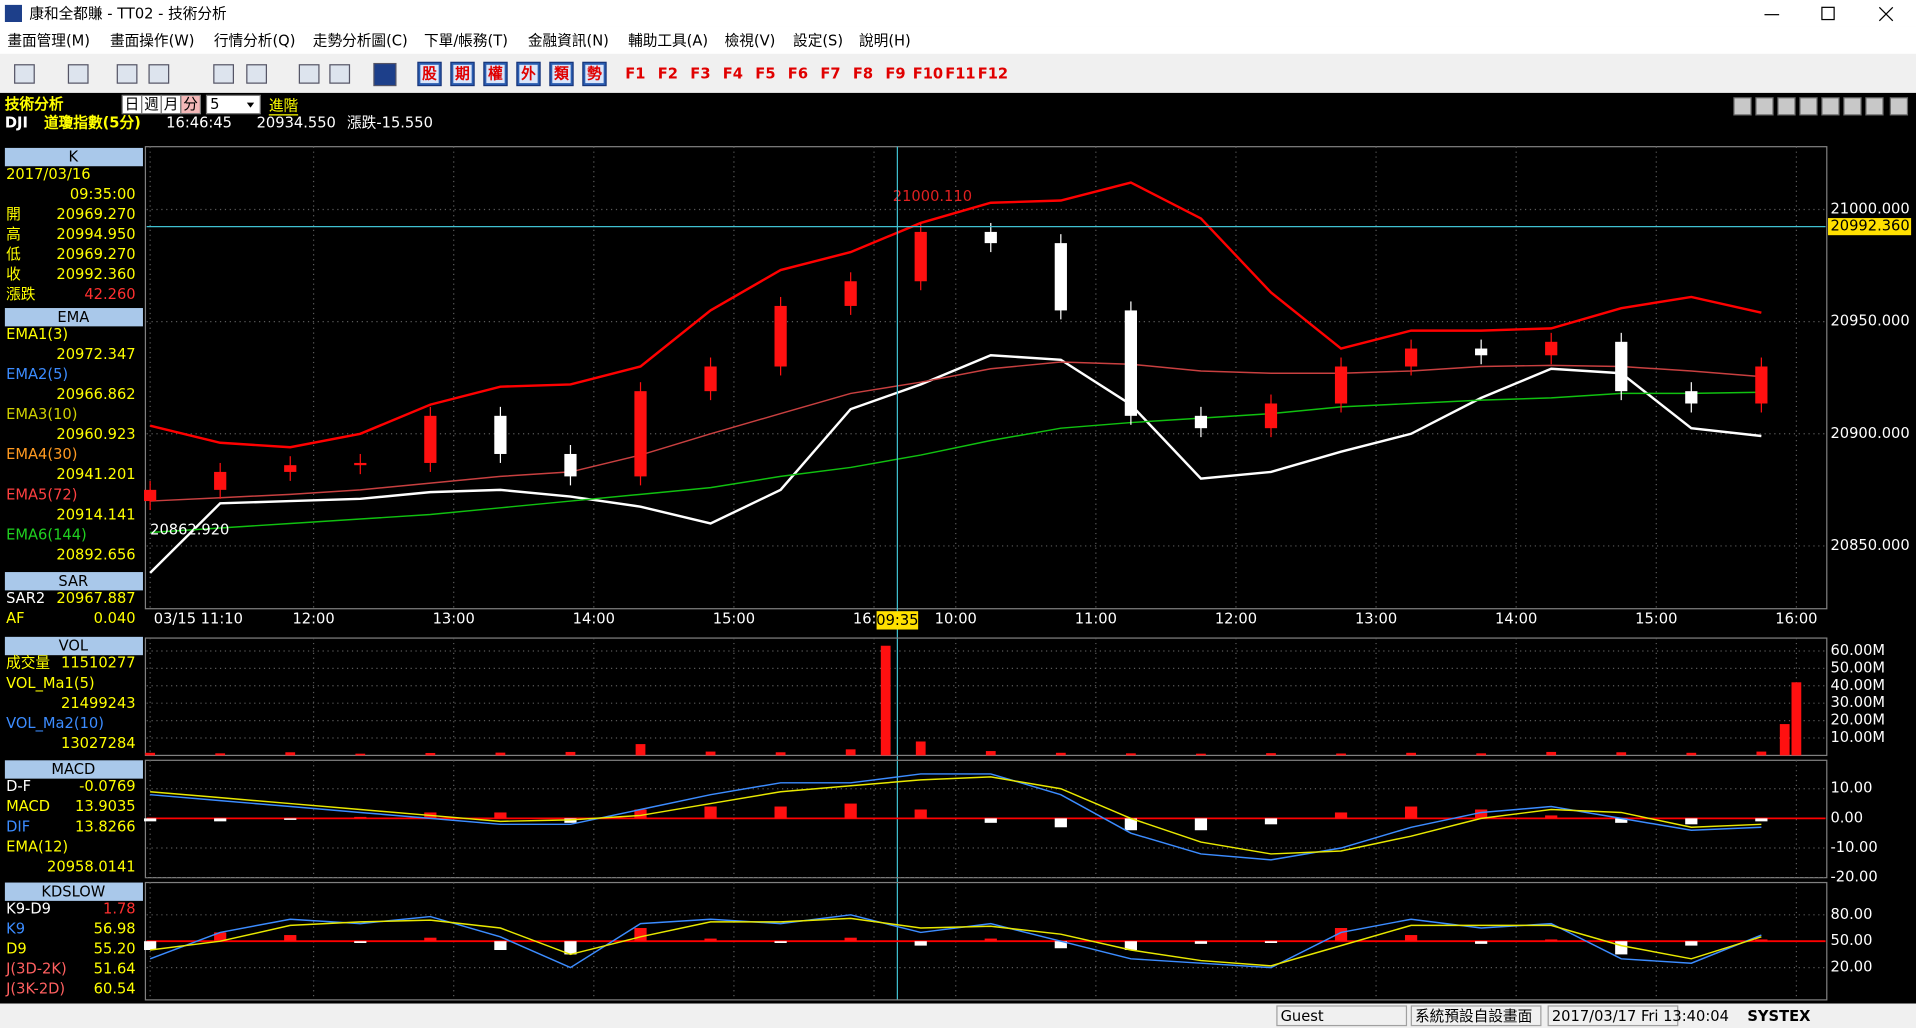  I want to click on info-value: 13.9035, so click(105, 806).